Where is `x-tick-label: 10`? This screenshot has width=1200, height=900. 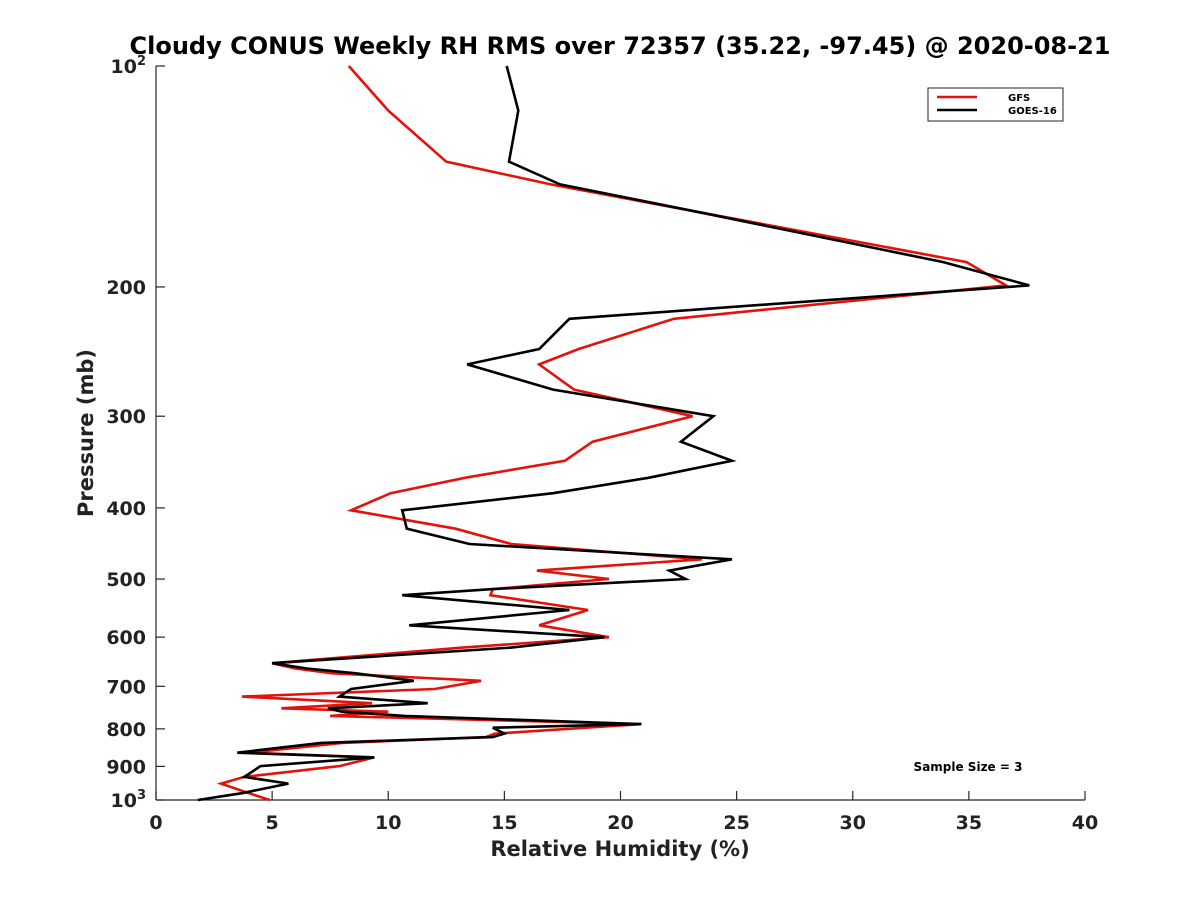
x-tick-label: 10 is located at coordinates (388, 823).